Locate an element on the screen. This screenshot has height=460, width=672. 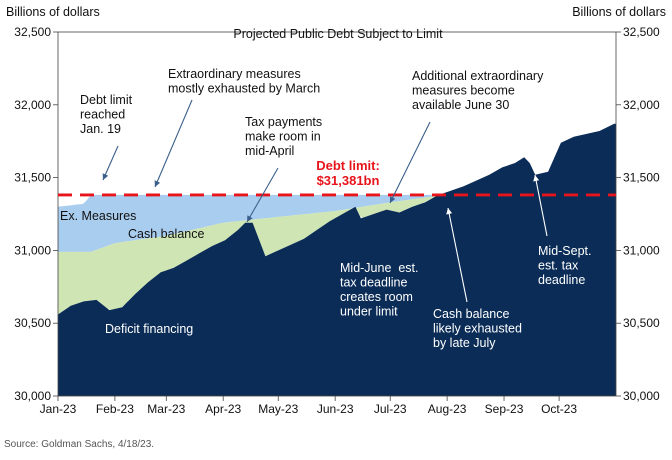
annotation-line: Mid-Sept. is located at coordinates (565, 251).